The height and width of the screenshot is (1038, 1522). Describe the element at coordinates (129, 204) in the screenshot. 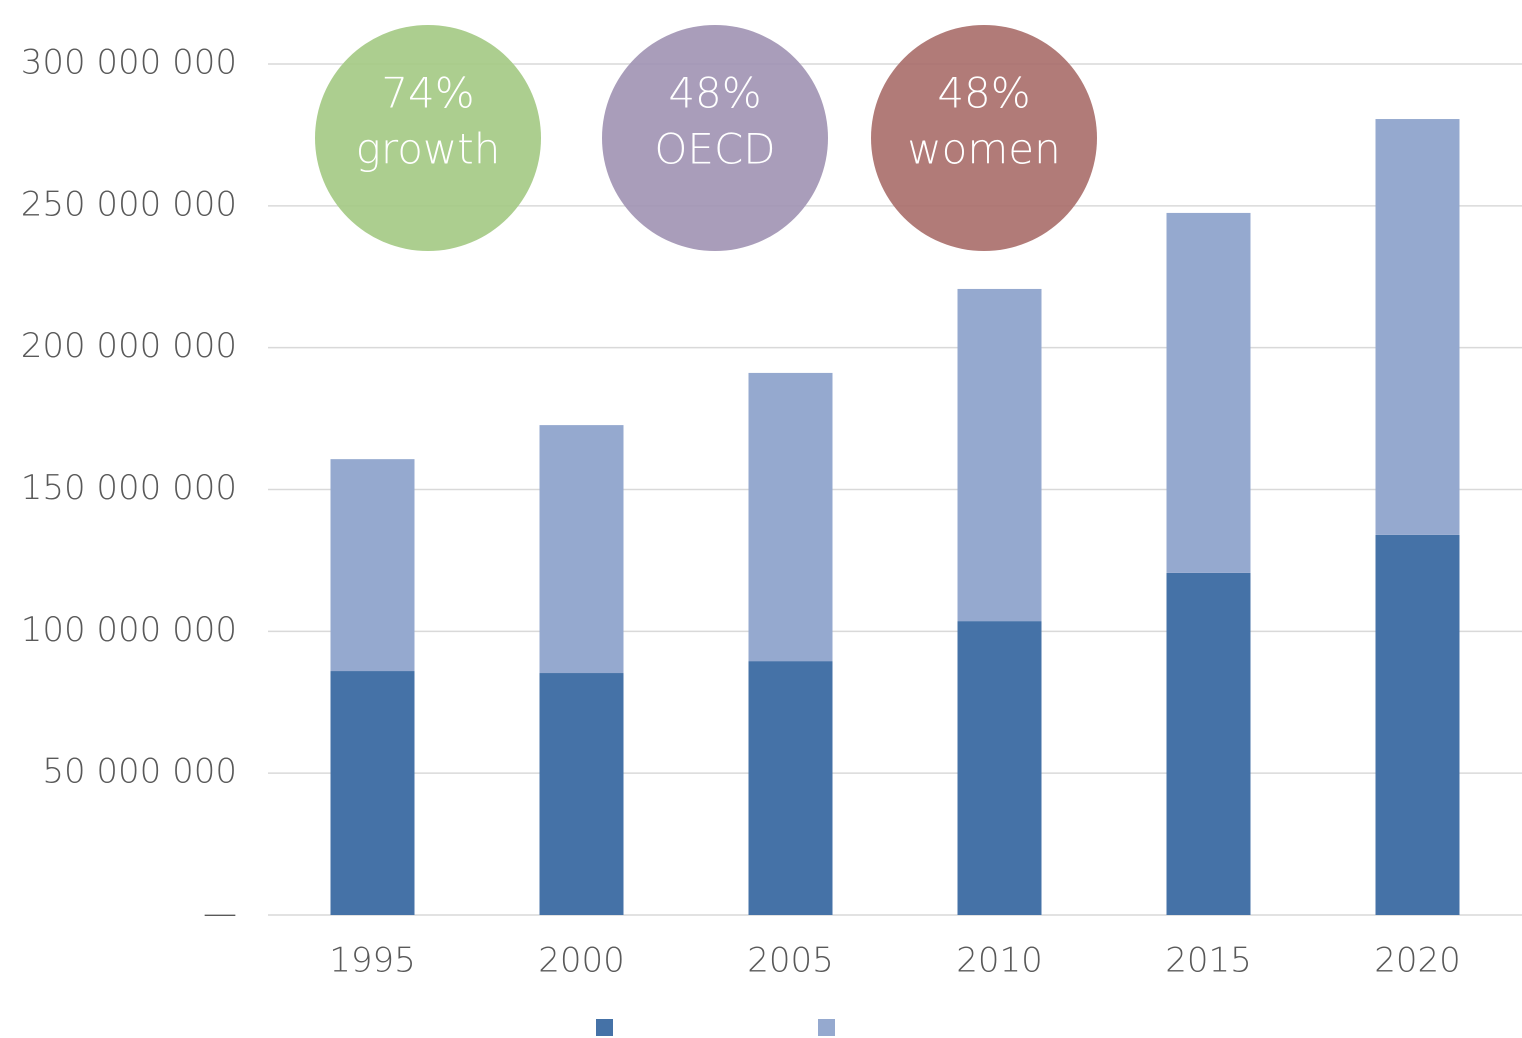

I see `y-tick-label: 250 000 000` at that location.